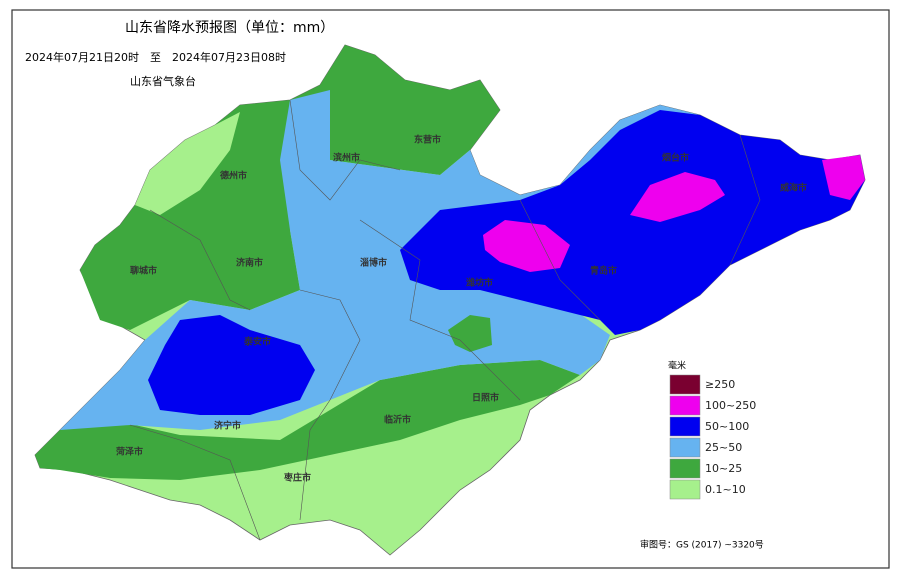 The width and height of the screenshot is (900, 580). Describe the element at coordinates (249, 263) in the screenshot. I see `city-label: 济南市` at that location.